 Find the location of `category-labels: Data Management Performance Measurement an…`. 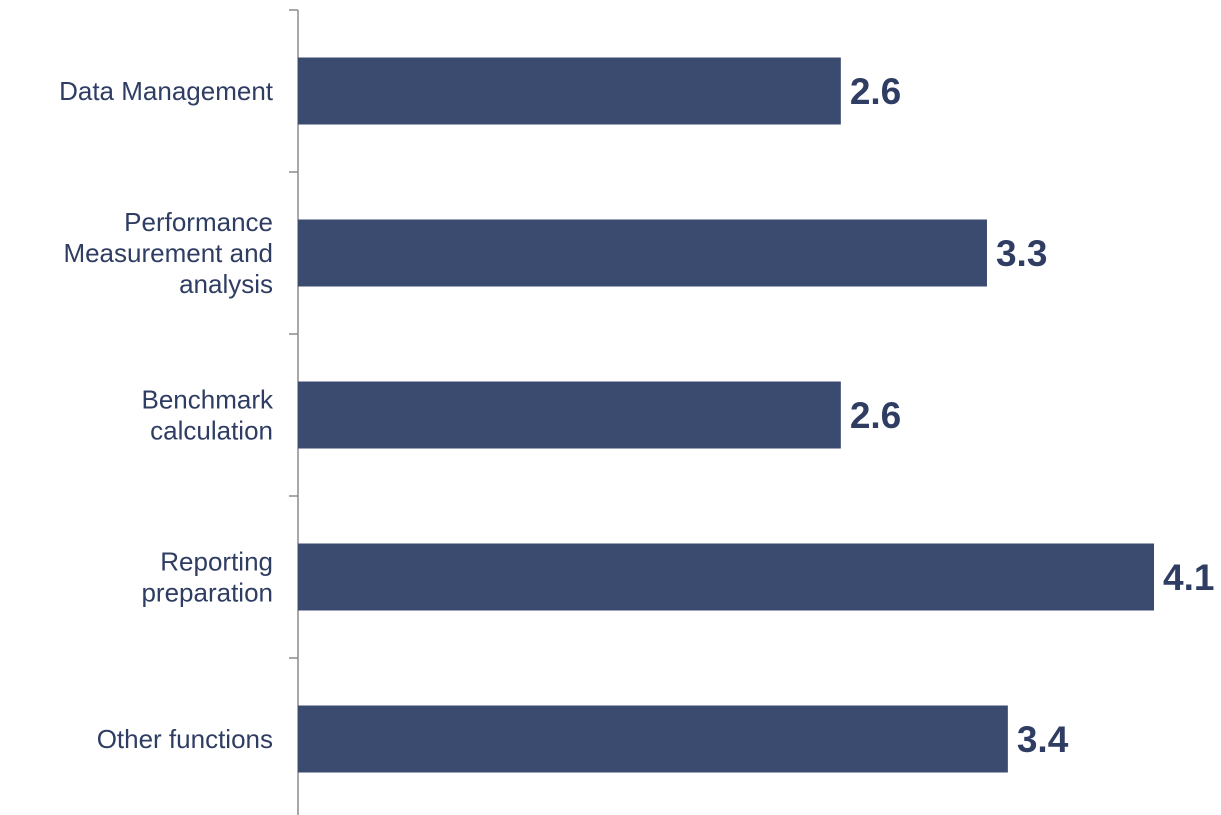

category-labels: Data Management Performance Measurement an… is located at coordinates (166, 415).